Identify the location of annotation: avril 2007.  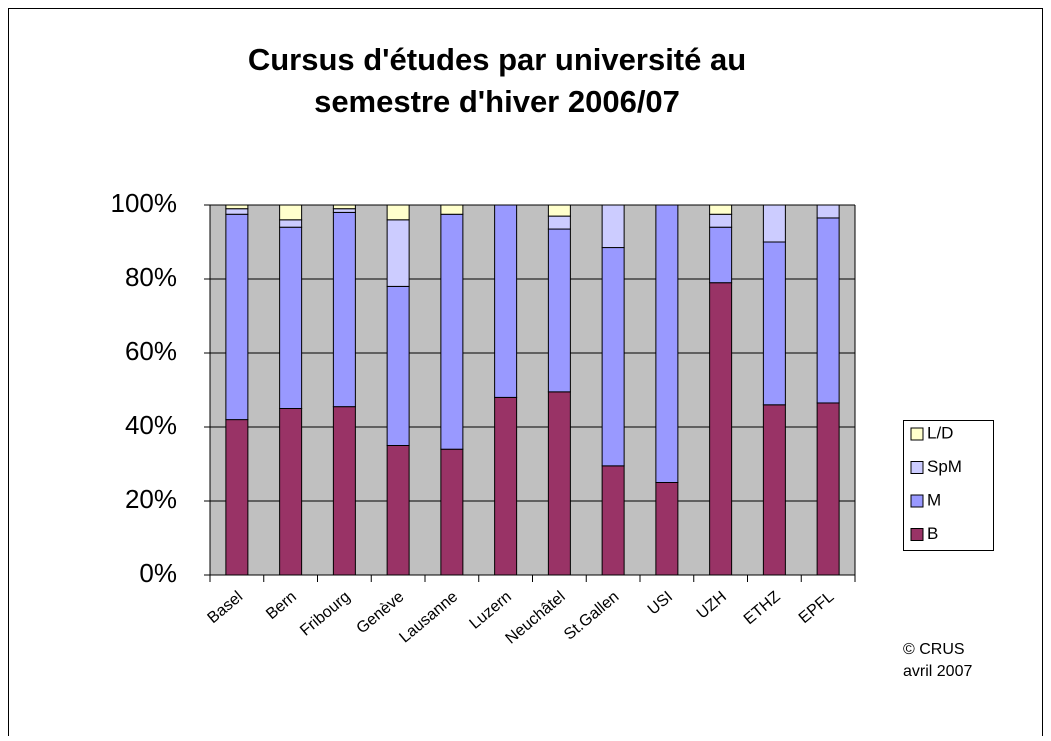
(937, 671).